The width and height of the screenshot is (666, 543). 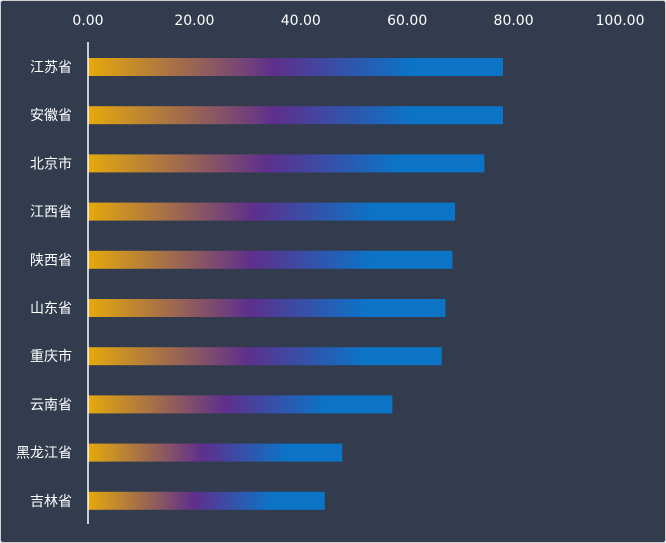 I want to click on category-label: 重庆市, so click(x=51, y=356).